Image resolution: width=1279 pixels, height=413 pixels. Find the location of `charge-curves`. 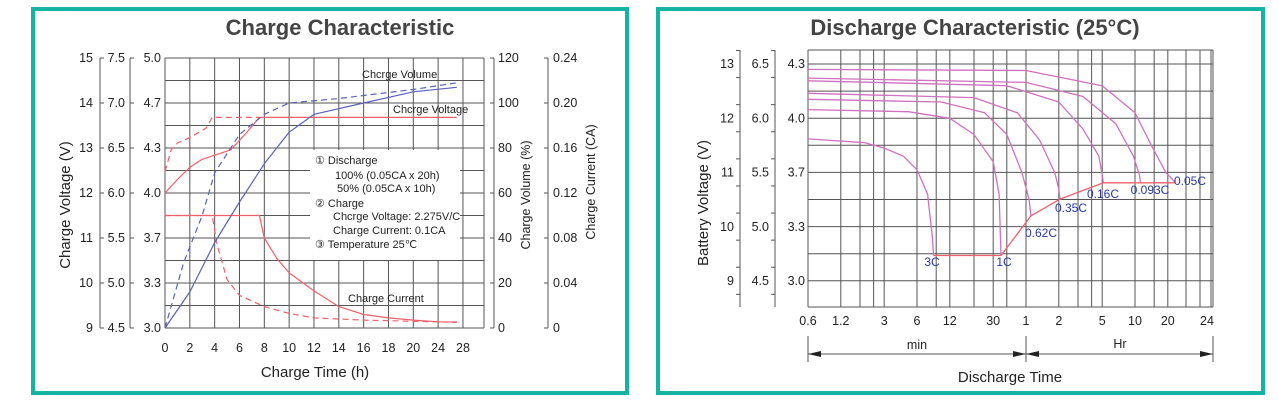

charge-curves is located at coordinates (310, 205).